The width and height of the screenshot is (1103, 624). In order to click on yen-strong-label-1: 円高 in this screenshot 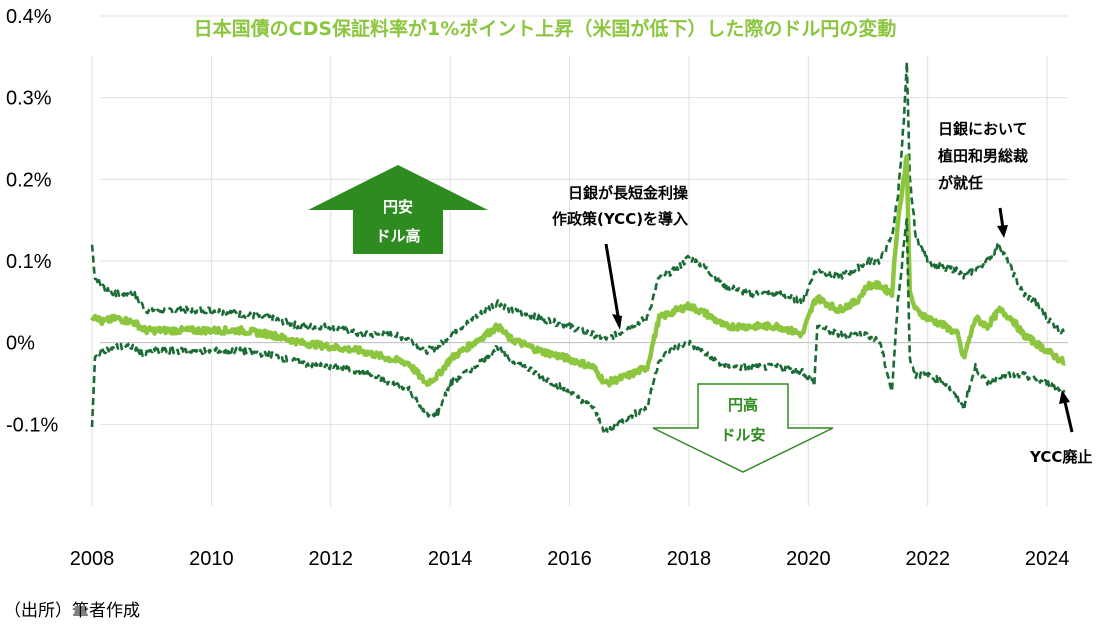, I will do `click(743, 405)`.